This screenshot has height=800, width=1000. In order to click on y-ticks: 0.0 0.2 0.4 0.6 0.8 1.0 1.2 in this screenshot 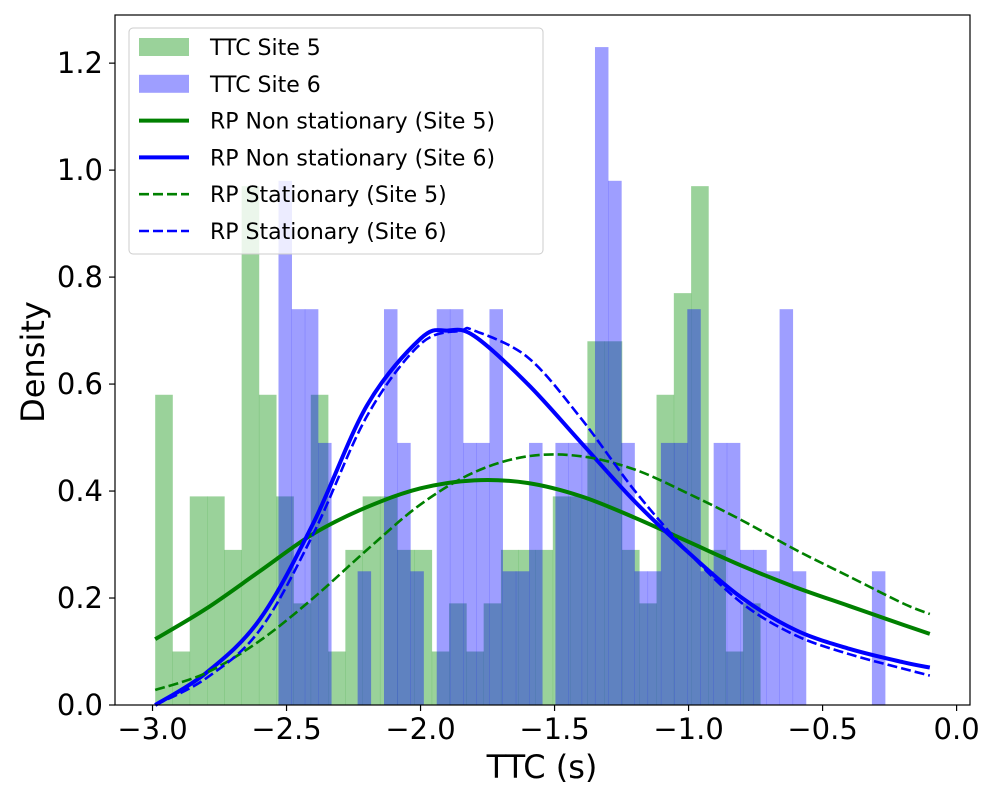, I will do `click(86, 384)`.